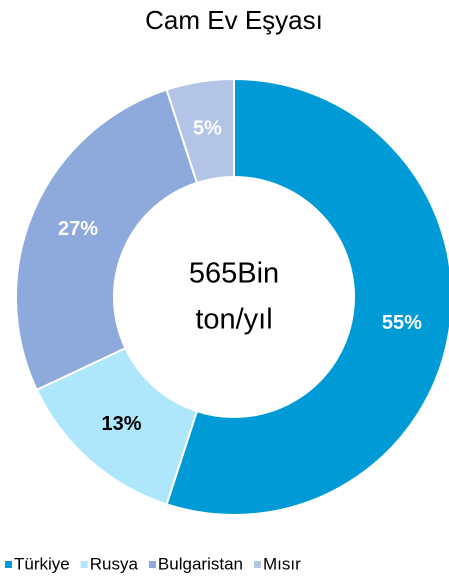  I want to click on data-label: 13%, so click(122, 424).